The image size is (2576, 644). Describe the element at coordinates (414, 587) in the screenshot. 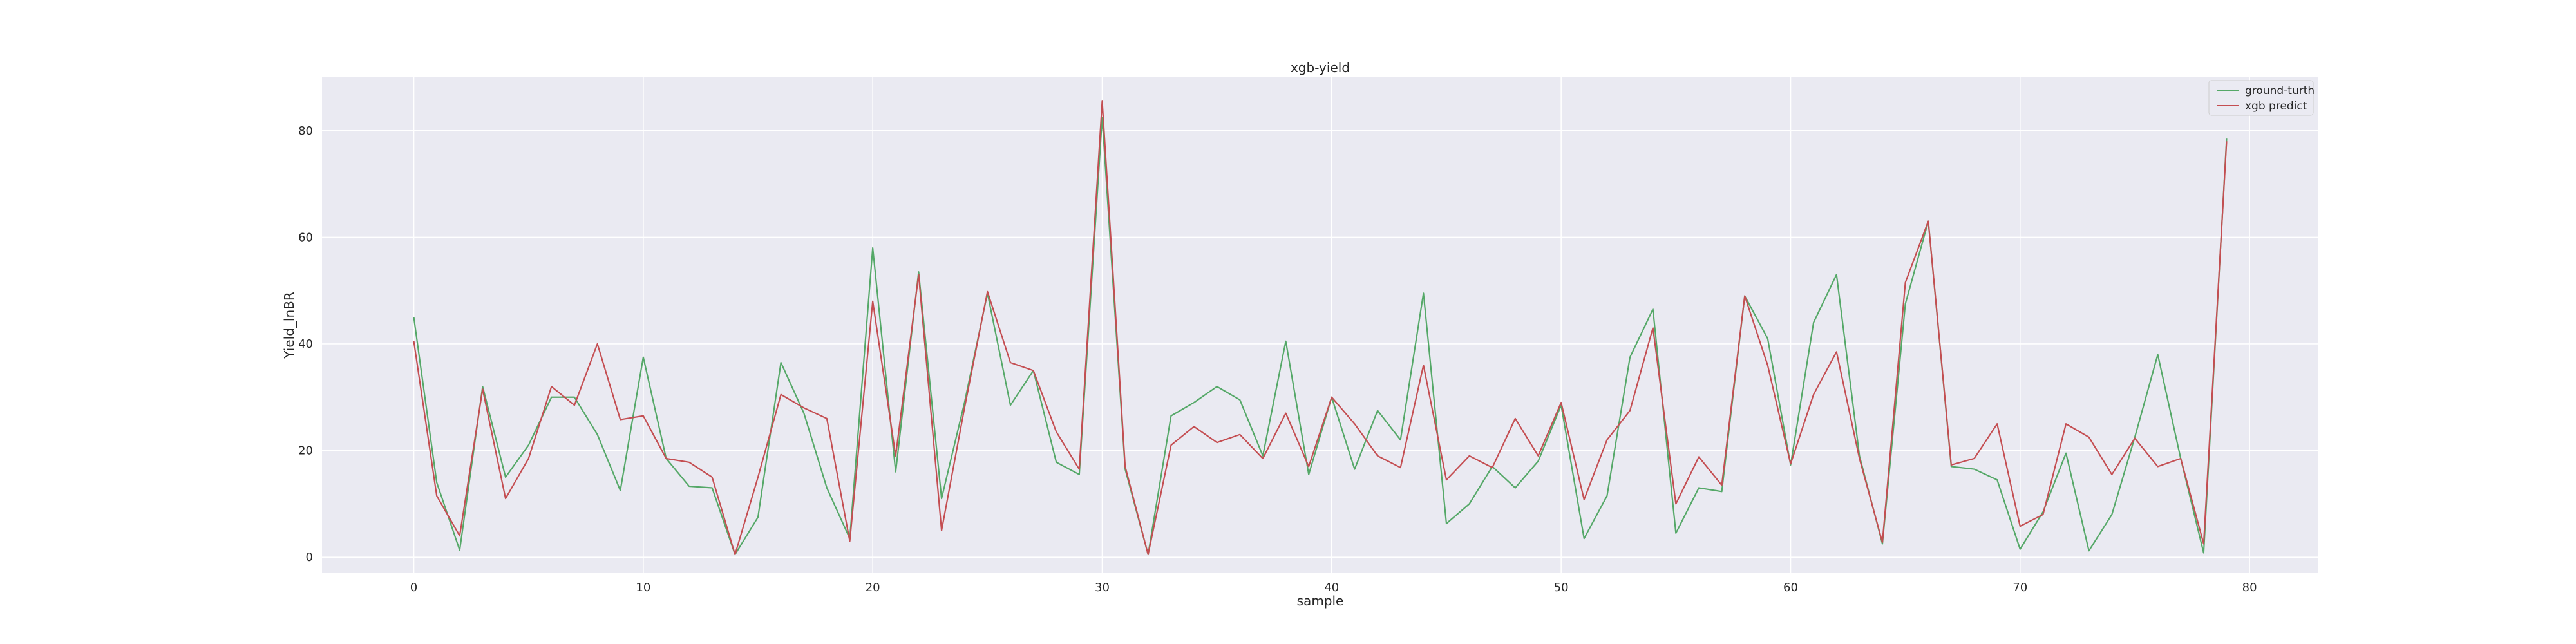

I see `x-tick-label: 0` at that location.